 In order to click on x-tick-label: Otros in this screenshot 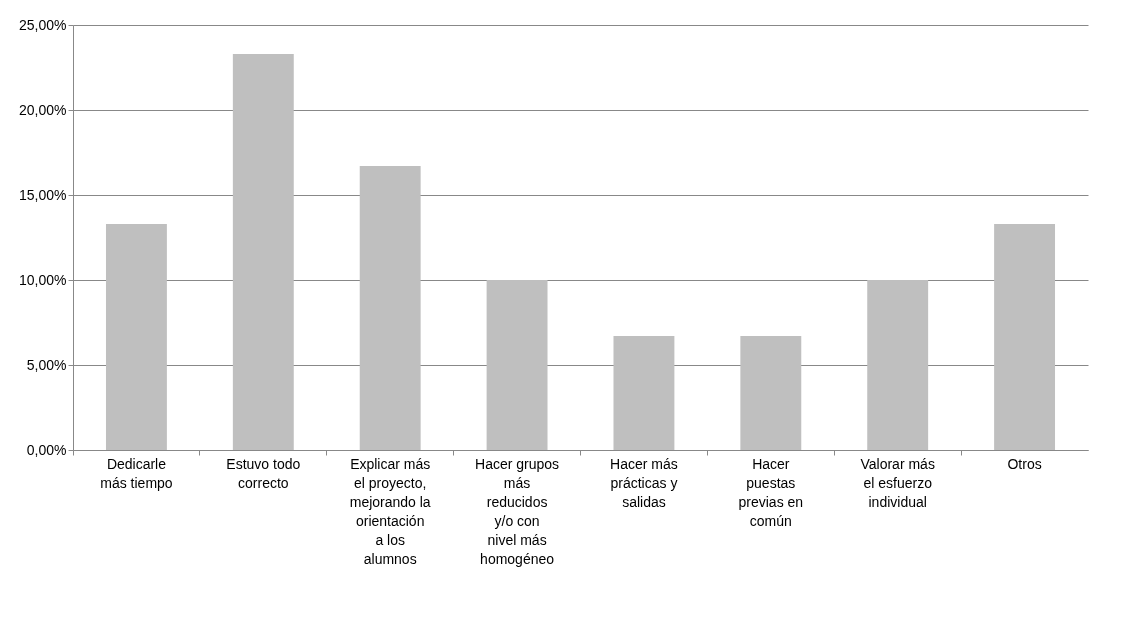, I will do `click(1024, 463)`.